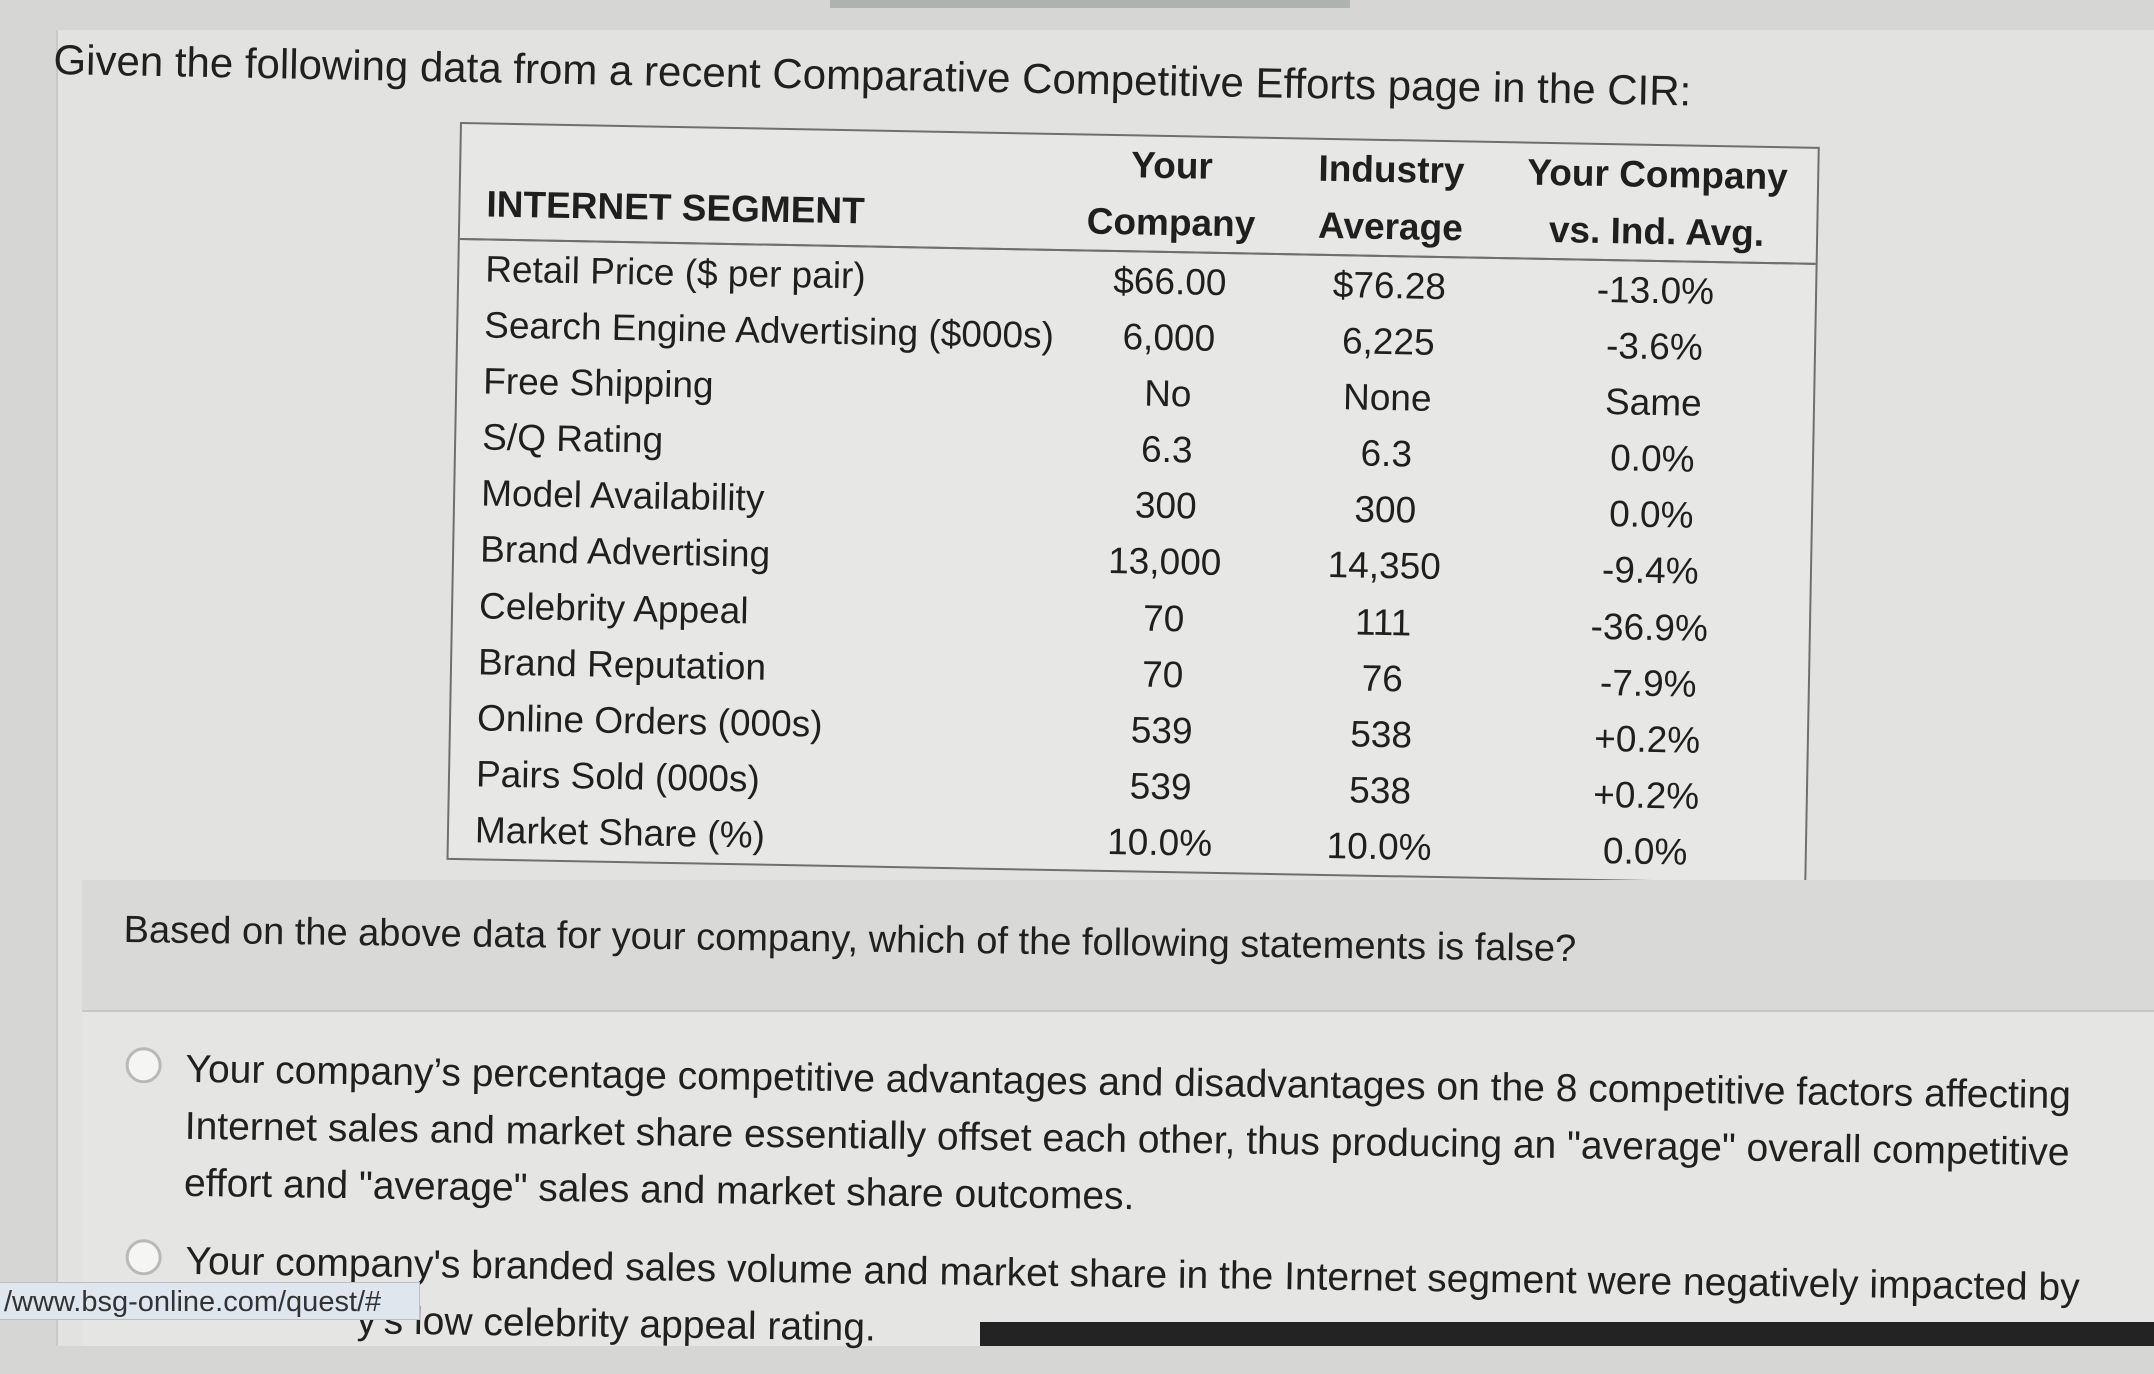 This screenshot has height=1374, width=2154. What do you see at coordinates (1388, 341) in the screenshot?
I see `industry-average-value: 6,225` at bounding box center [1388, 341].